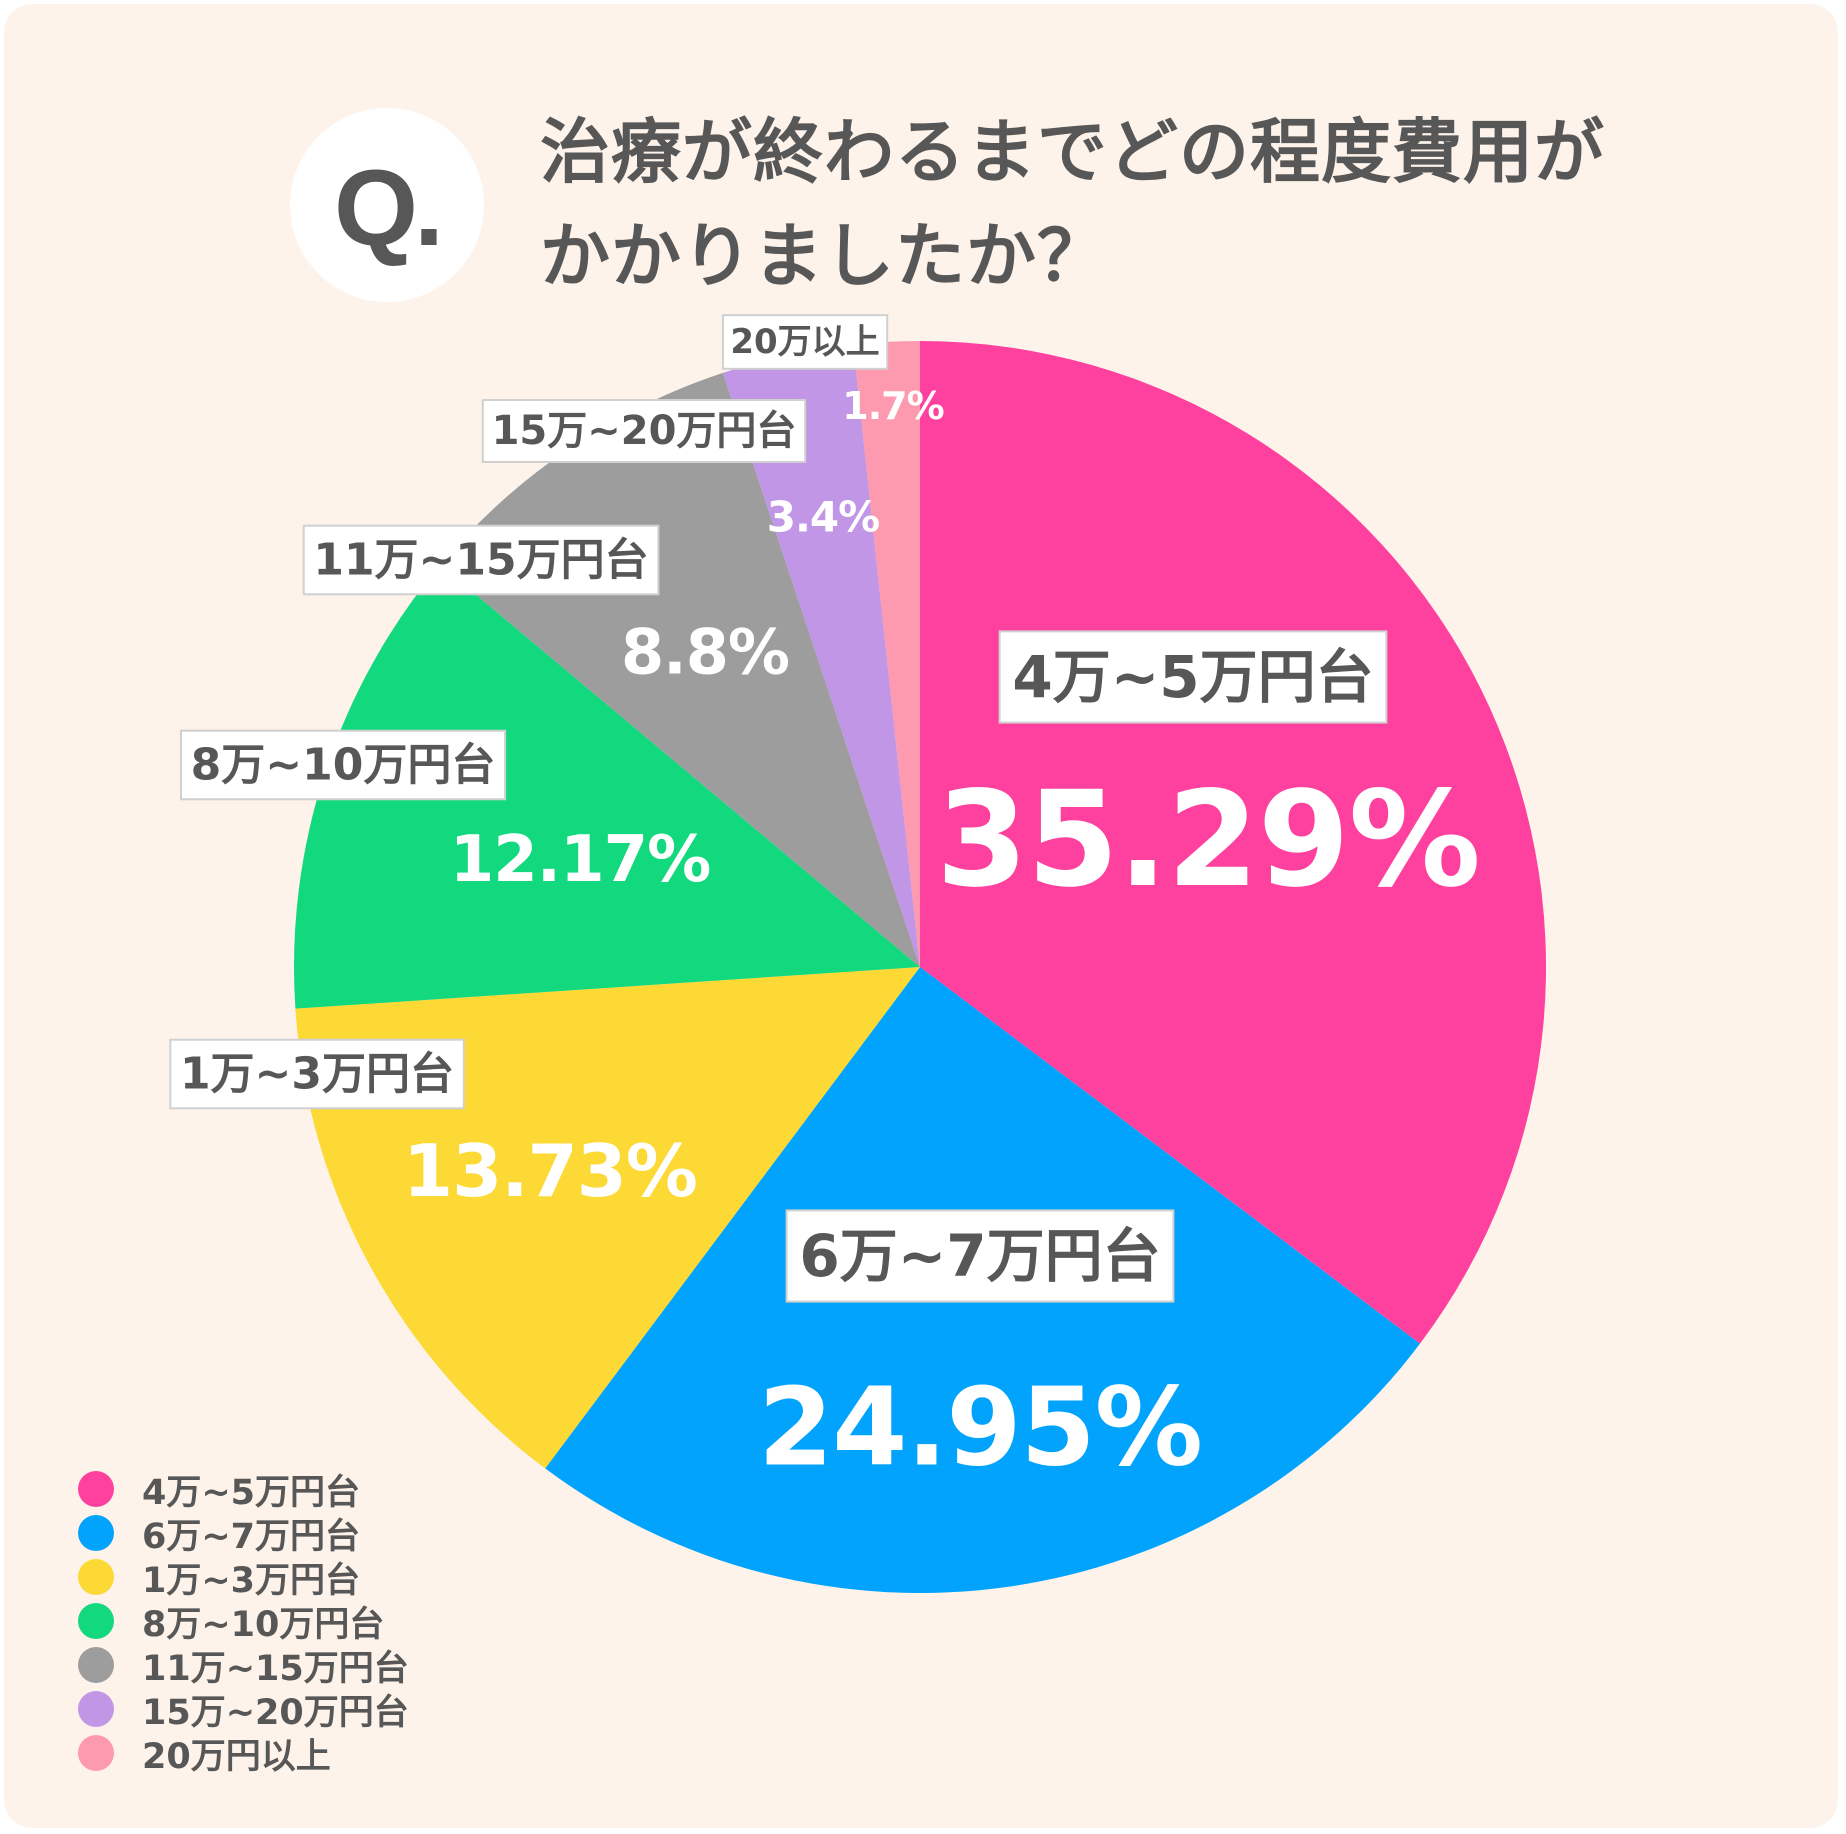 The width and height of the screenshot is (1846, 1834). I want to click on legend-label: 20万円以上, so click(236, 1756).